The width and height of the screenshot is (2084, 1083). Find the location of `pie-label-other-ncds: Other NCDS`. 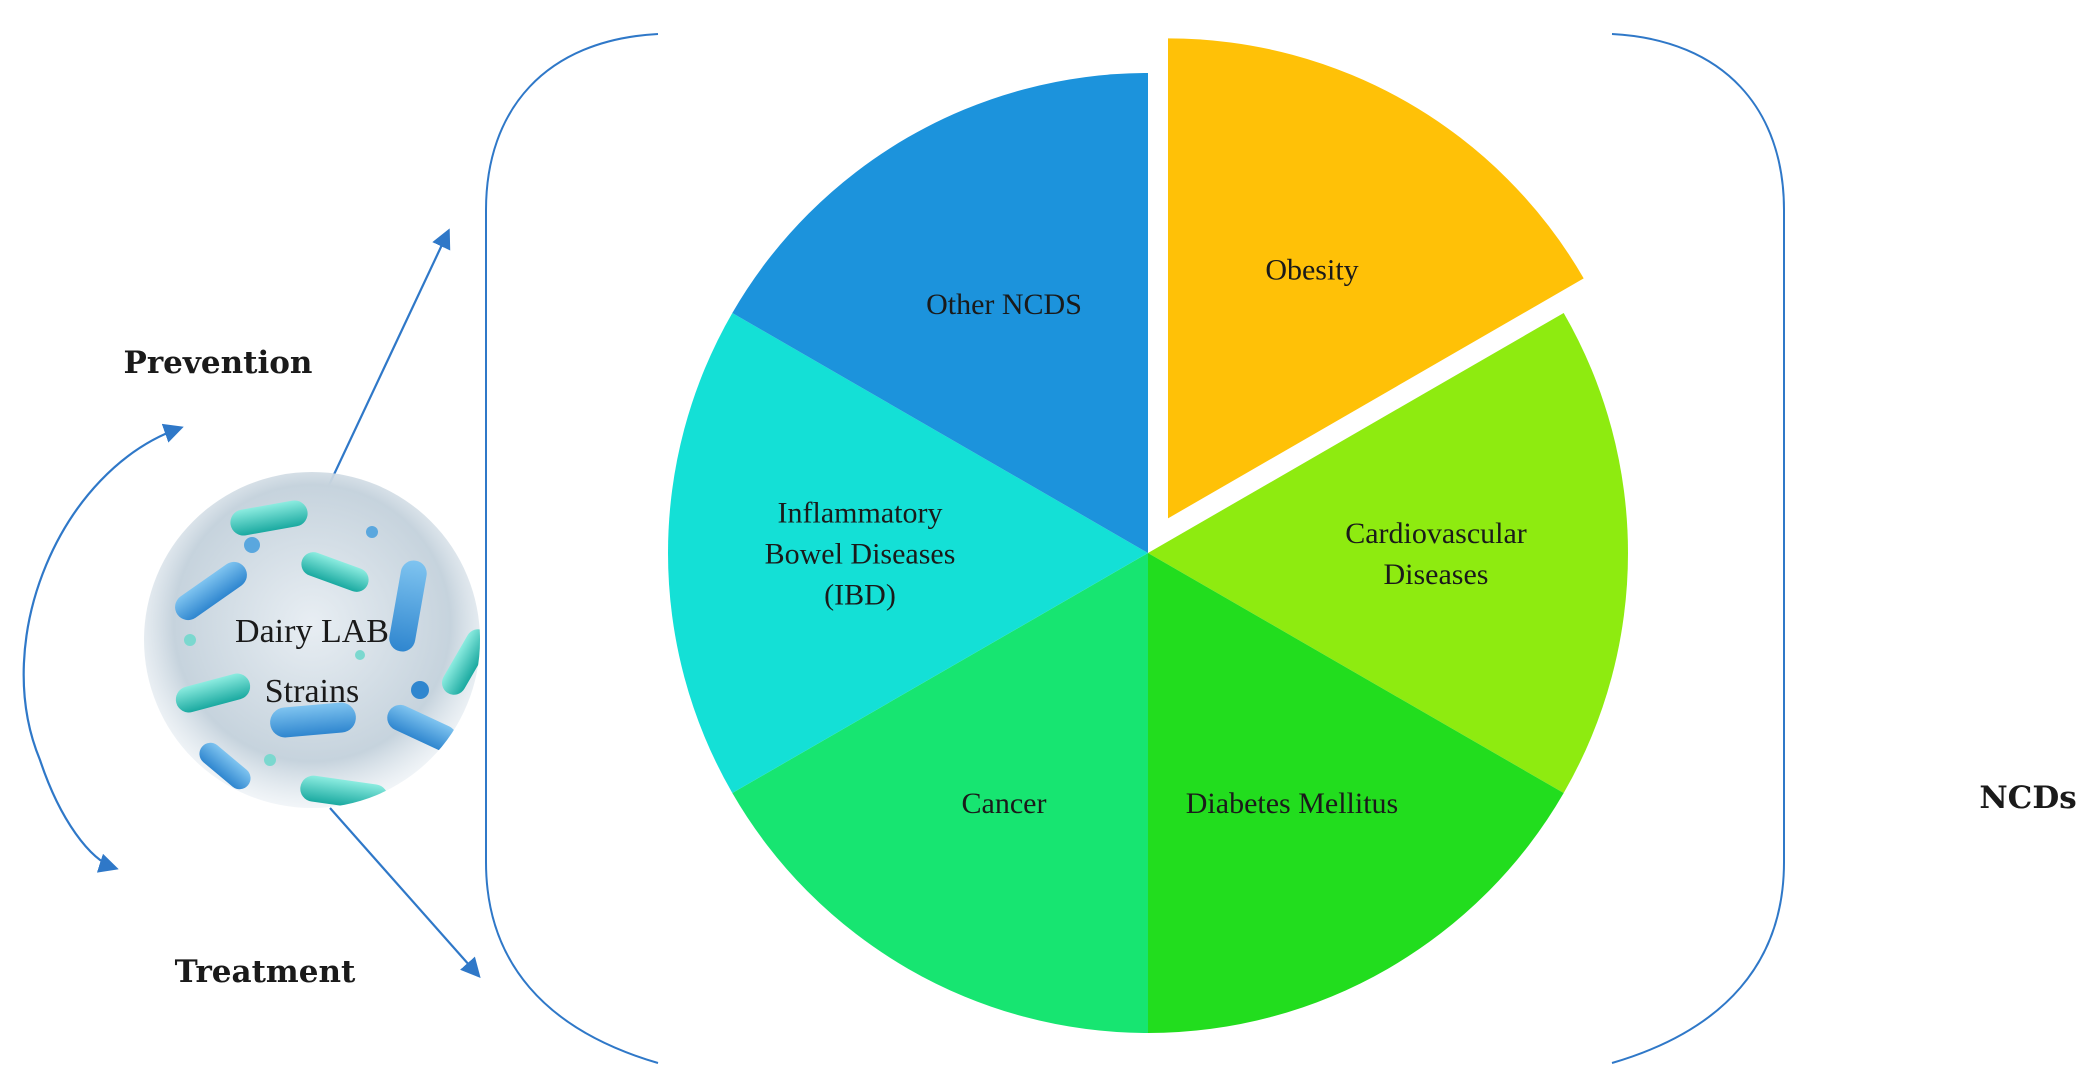

pie-label-other-ncds: Other NCDS is located at coordinates (1004, 304).